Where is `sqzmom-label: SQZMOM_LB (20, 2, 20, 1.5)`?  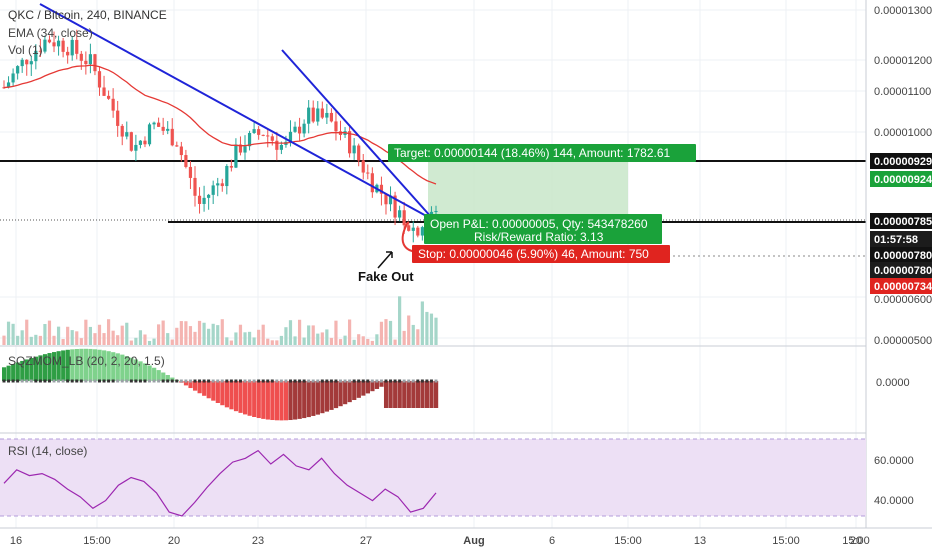 sqzmom-label: SQZMOM_LB (20, 2, 20, 1.5) is located at coordinates (86, 361).